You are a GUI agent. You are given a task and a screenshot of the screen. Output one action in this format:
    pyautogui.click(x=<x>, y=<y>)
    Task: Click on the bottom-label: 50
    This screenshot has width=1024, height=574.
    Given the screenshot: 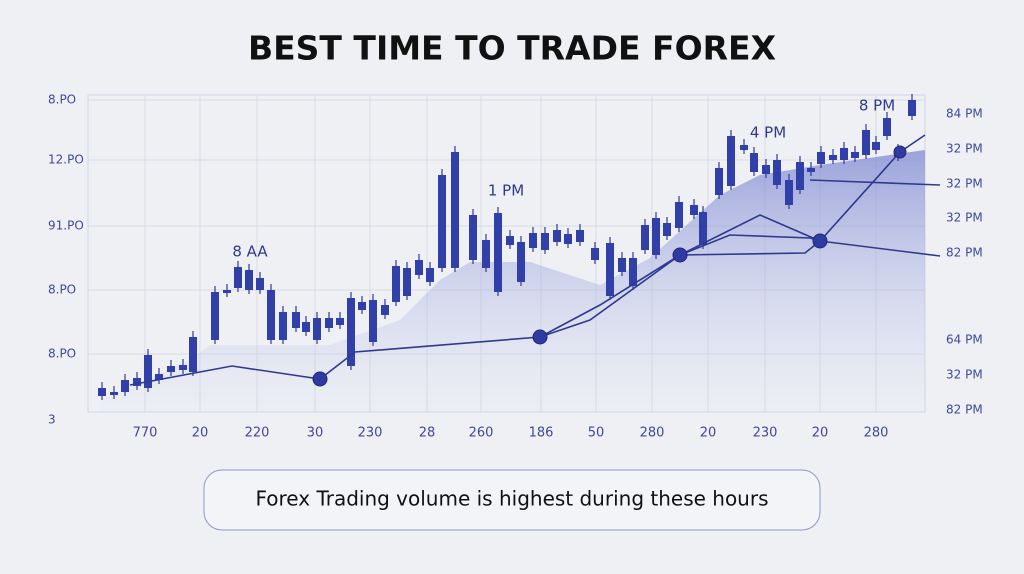 What is the action you would take?
    pyautogui.click(x=596, y=433)
    